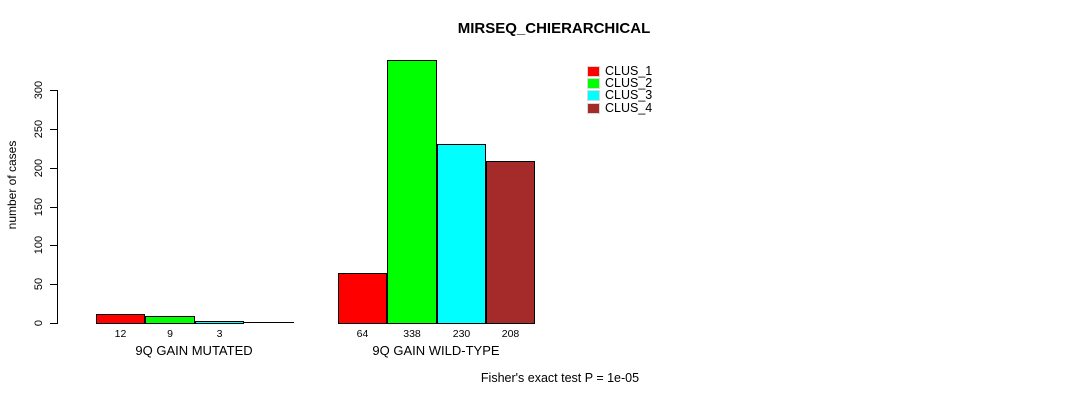  Describe the element at coordinates (120, 334) in the screenshot. I see `bar-value-label: 12` at that location.